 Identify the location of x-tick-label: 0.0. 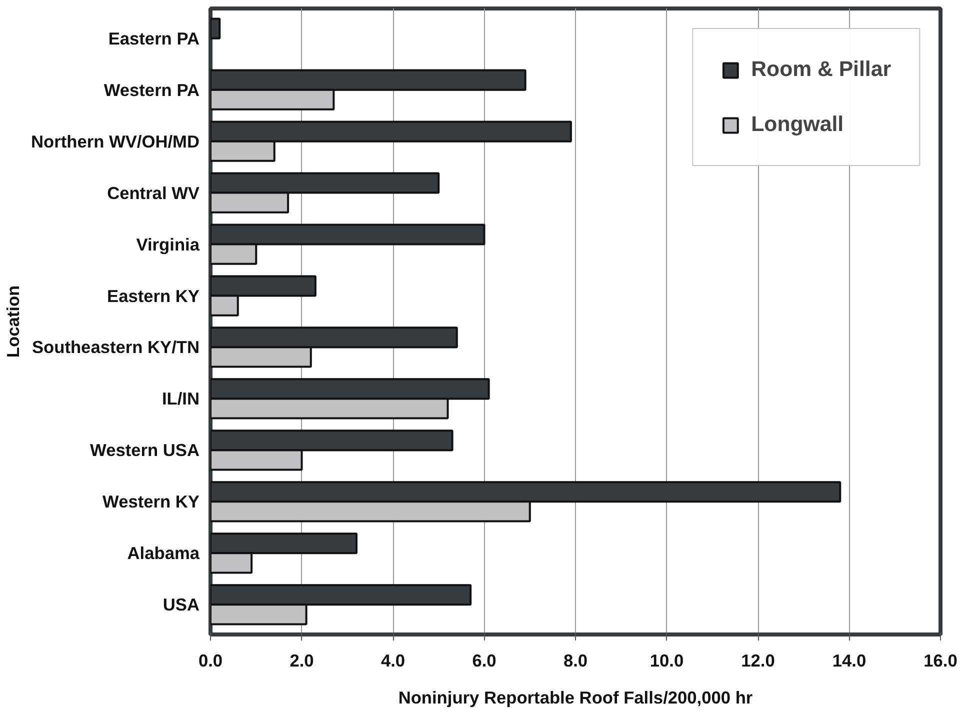
(210, 660).